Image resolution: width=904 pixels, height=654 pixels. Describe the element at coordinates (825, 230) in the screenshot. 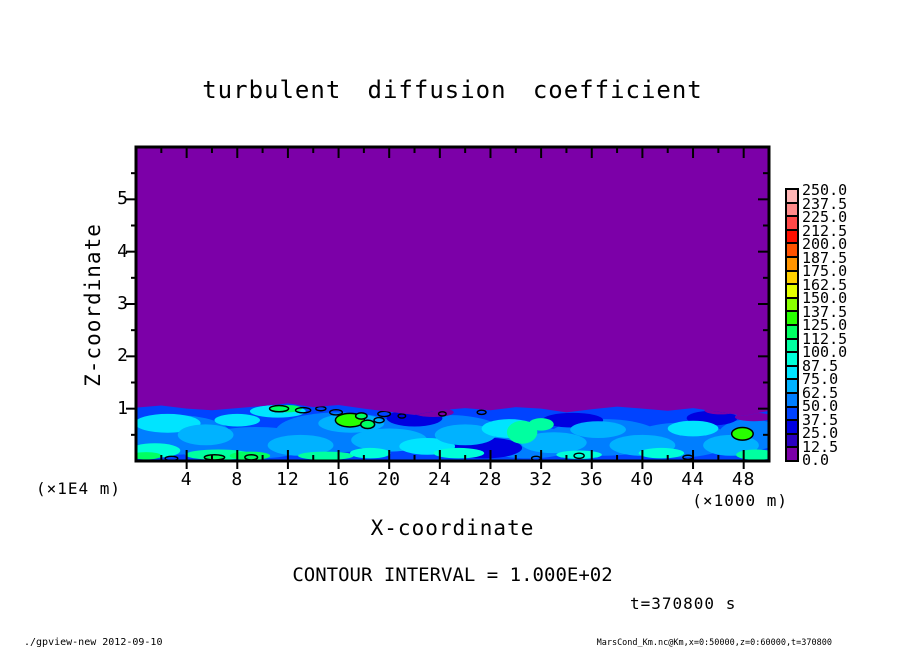

I see `colorbar-tick-label: 212.5` at that location.